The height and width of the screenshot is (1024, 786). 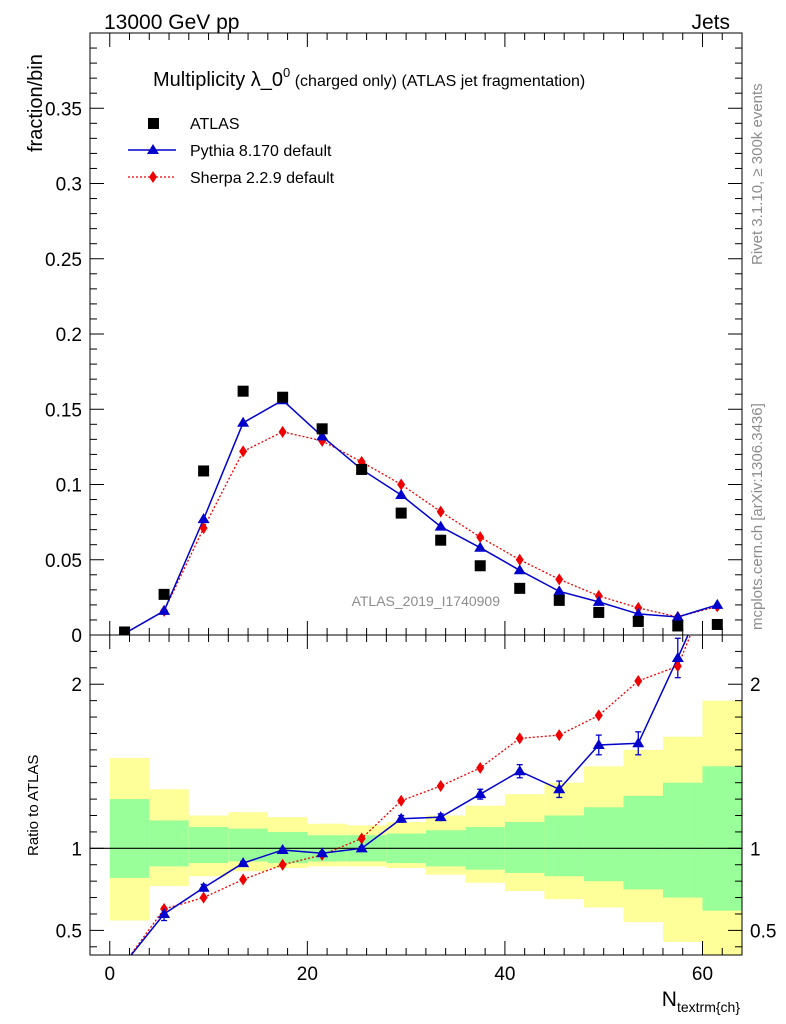 What do you see at coordinates (33, 805) in the screenshot?
I see `ratio-axis-label: Ratio to ATLAS` at bounding box center [33, 805].